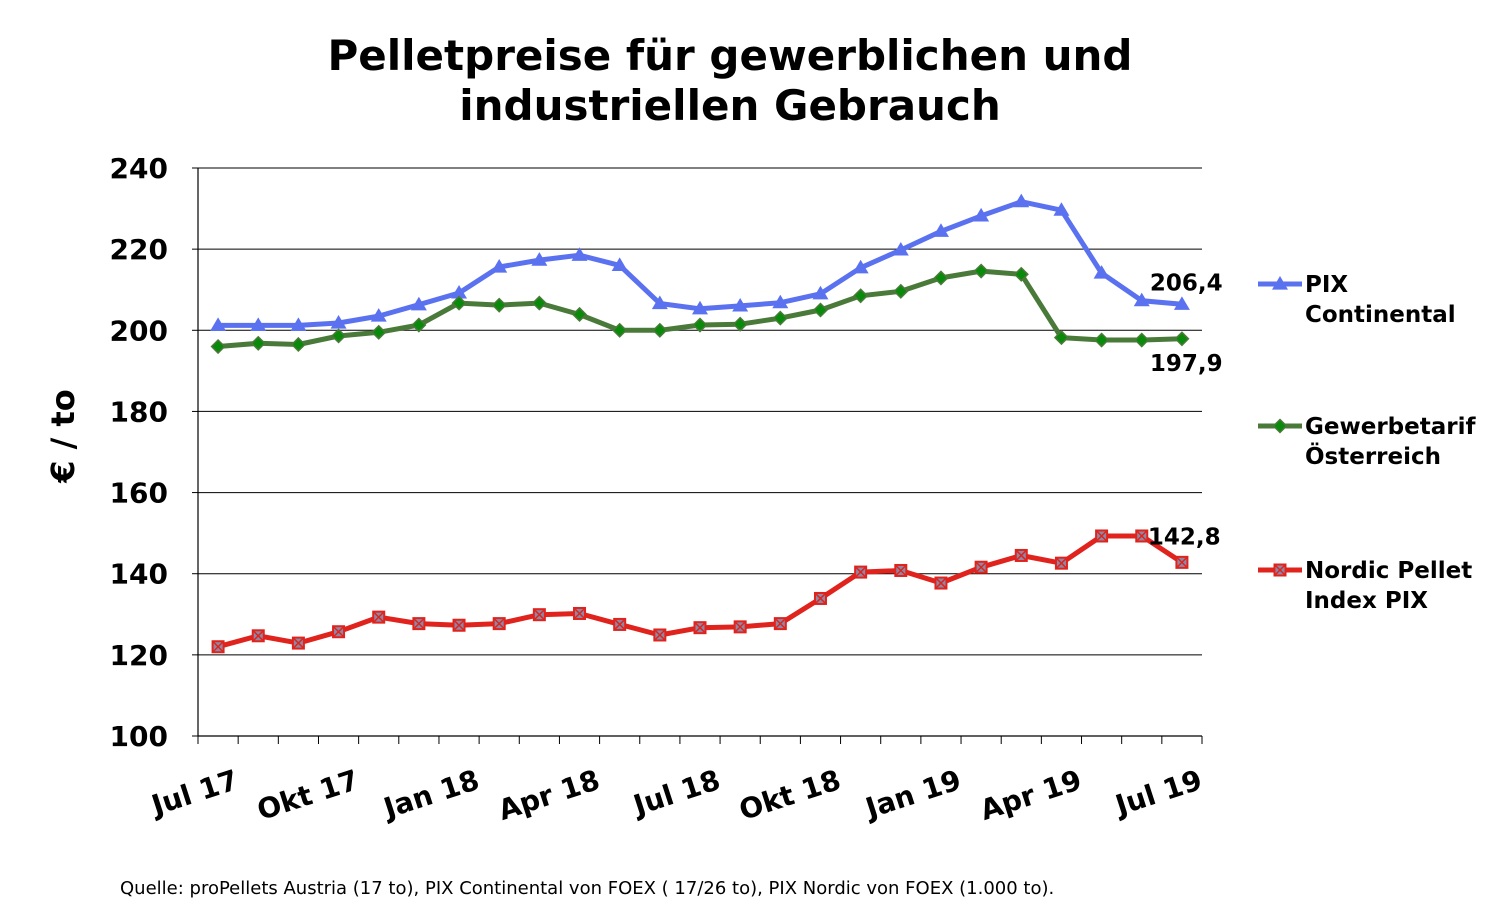  What do you see at coordinates (740, 626) in the screenshot?
I see `series-2-point-13-cross-b` at bounding box center [740, 626].